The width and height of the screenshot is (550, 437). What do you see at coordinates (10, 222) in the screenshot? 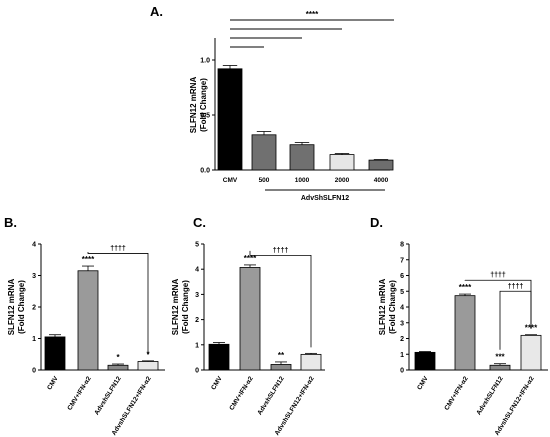
I see `panel-letter: B.` at bounding box center [10, 222].